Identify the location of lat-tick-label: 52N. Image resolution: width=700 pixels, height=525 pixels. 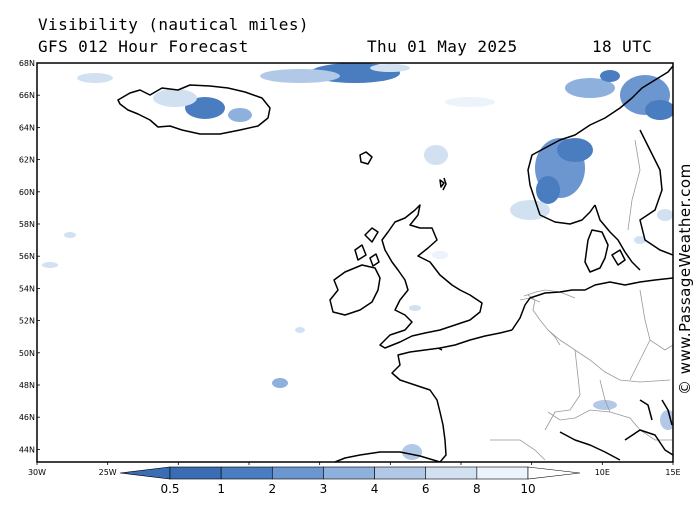
(27, 321).